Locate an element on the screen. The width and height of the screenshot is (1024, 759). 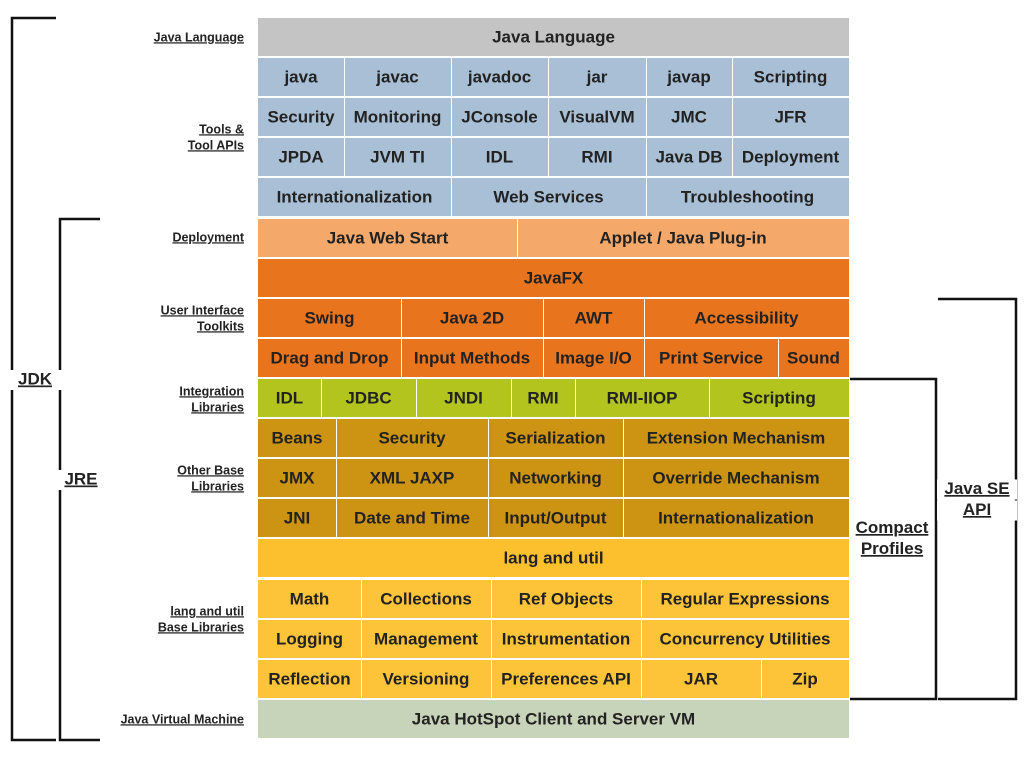
cell-label: JavaFX is located at coordinates (554, 277).